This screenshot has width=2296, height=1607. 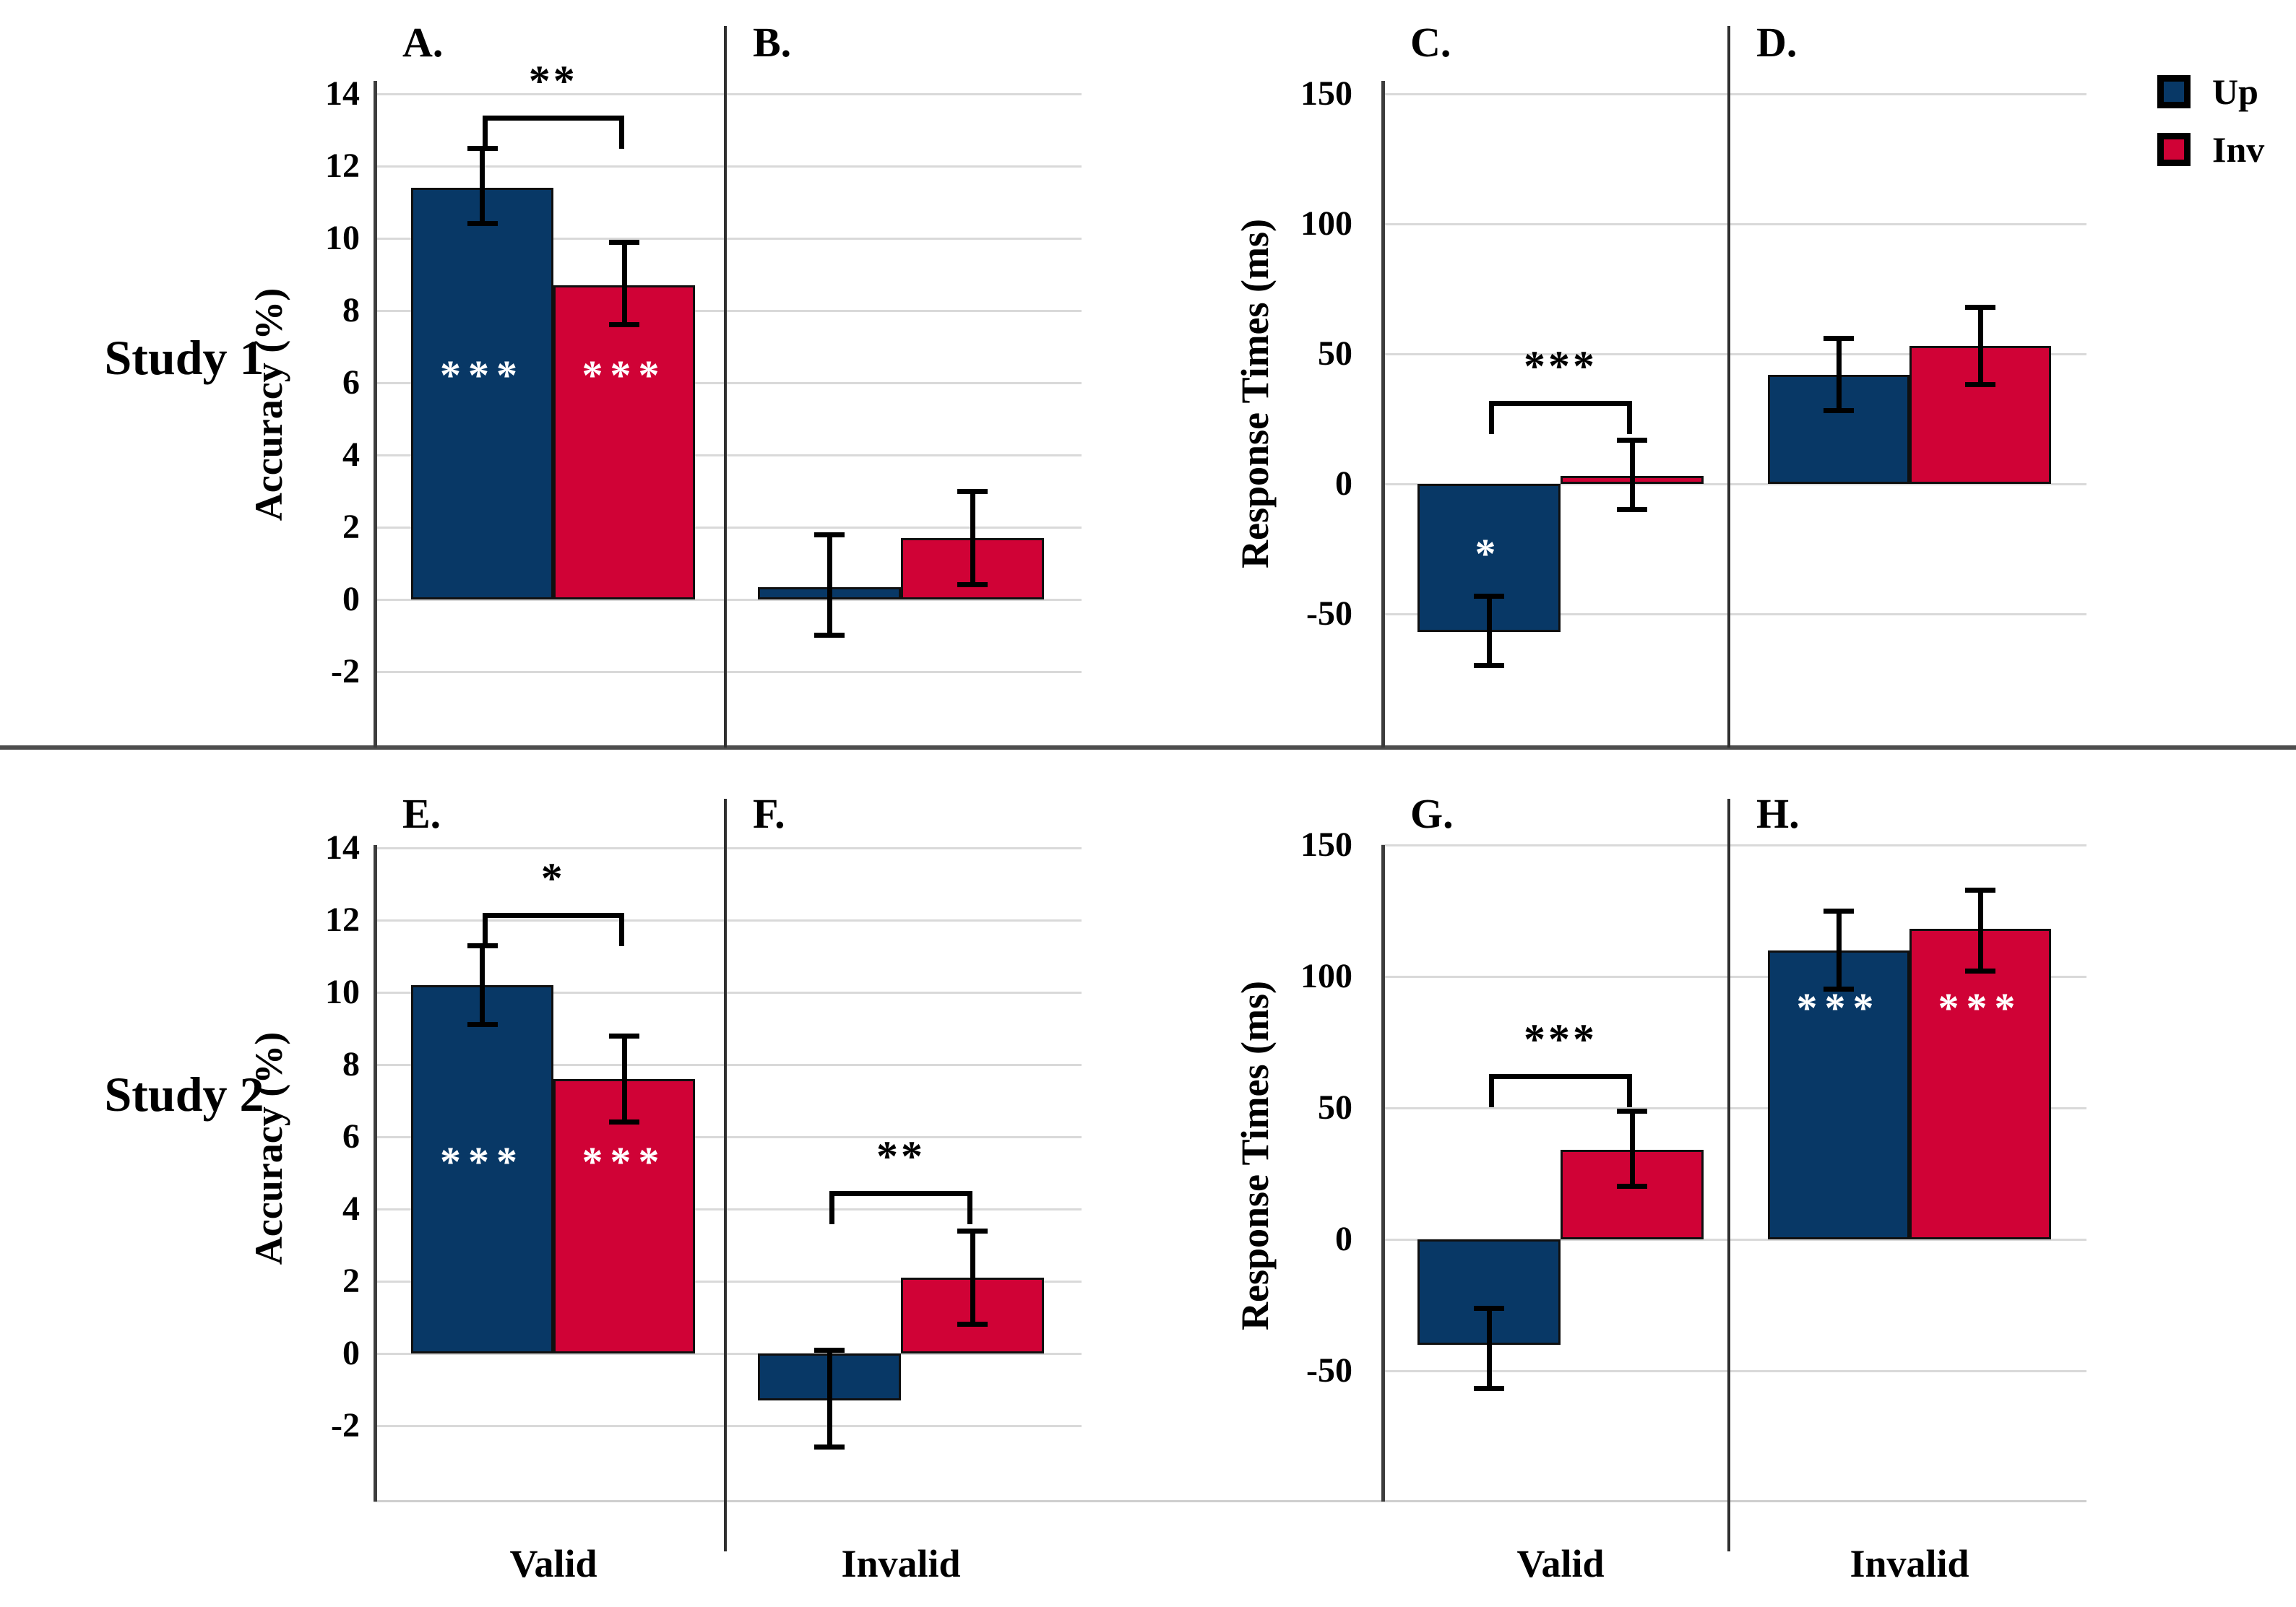 I want to click on error-bar-line-rt-study2-valid-up, so click(x=1489, y=1348).